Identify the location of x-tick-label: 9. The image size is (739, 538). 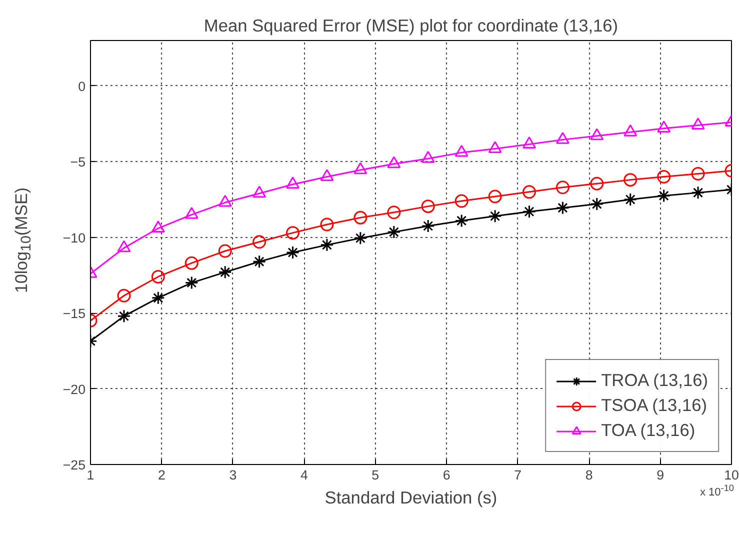
(660, 475).